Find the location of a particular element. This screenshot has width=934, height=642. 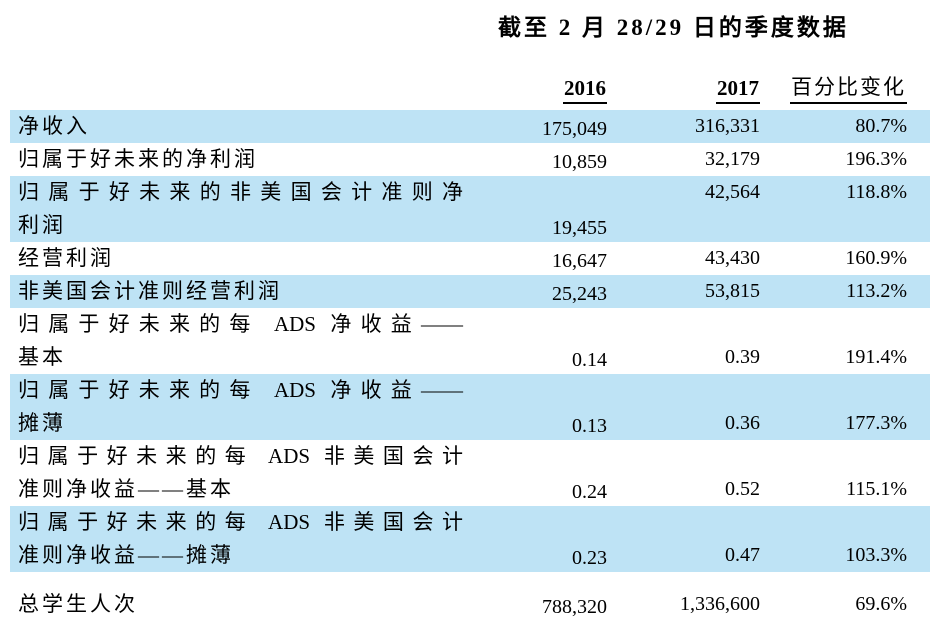

row-label: 归属于好未来的非美国会计准则净 利润 is located at coordinates (240, 208).